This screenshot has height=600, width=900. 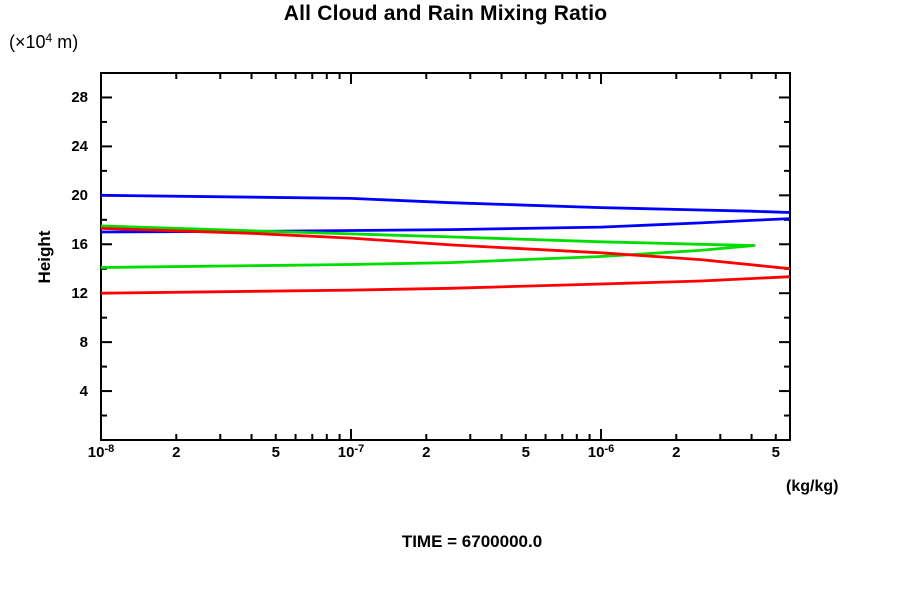 I want to click on y-tick-label: 16, so click(x=79, y=245).